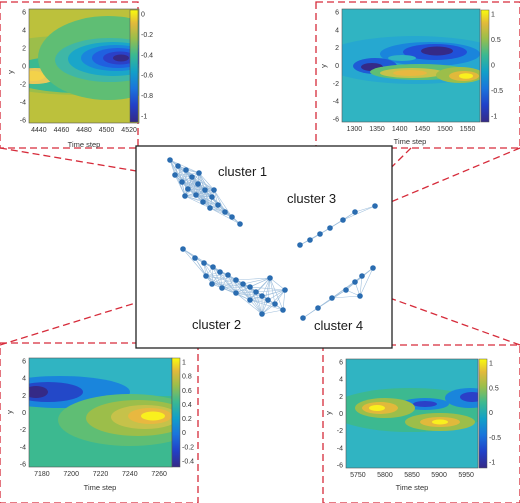 This screenshot has height=503, width=520. I want to click on colorbar-tick-label: 0, so click(491, 413).